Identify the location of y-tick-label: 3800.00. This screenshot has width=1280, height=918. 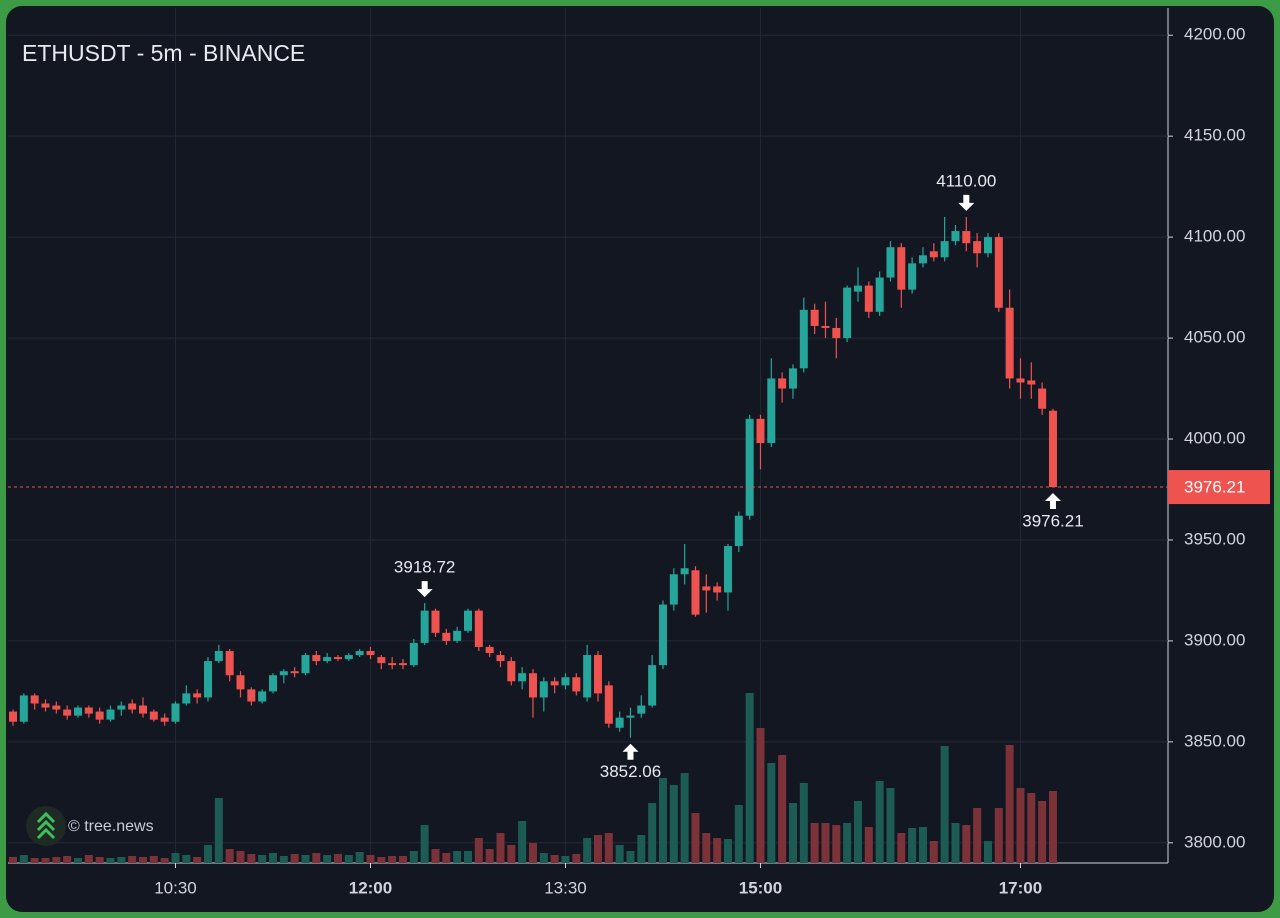
(1214, 841).